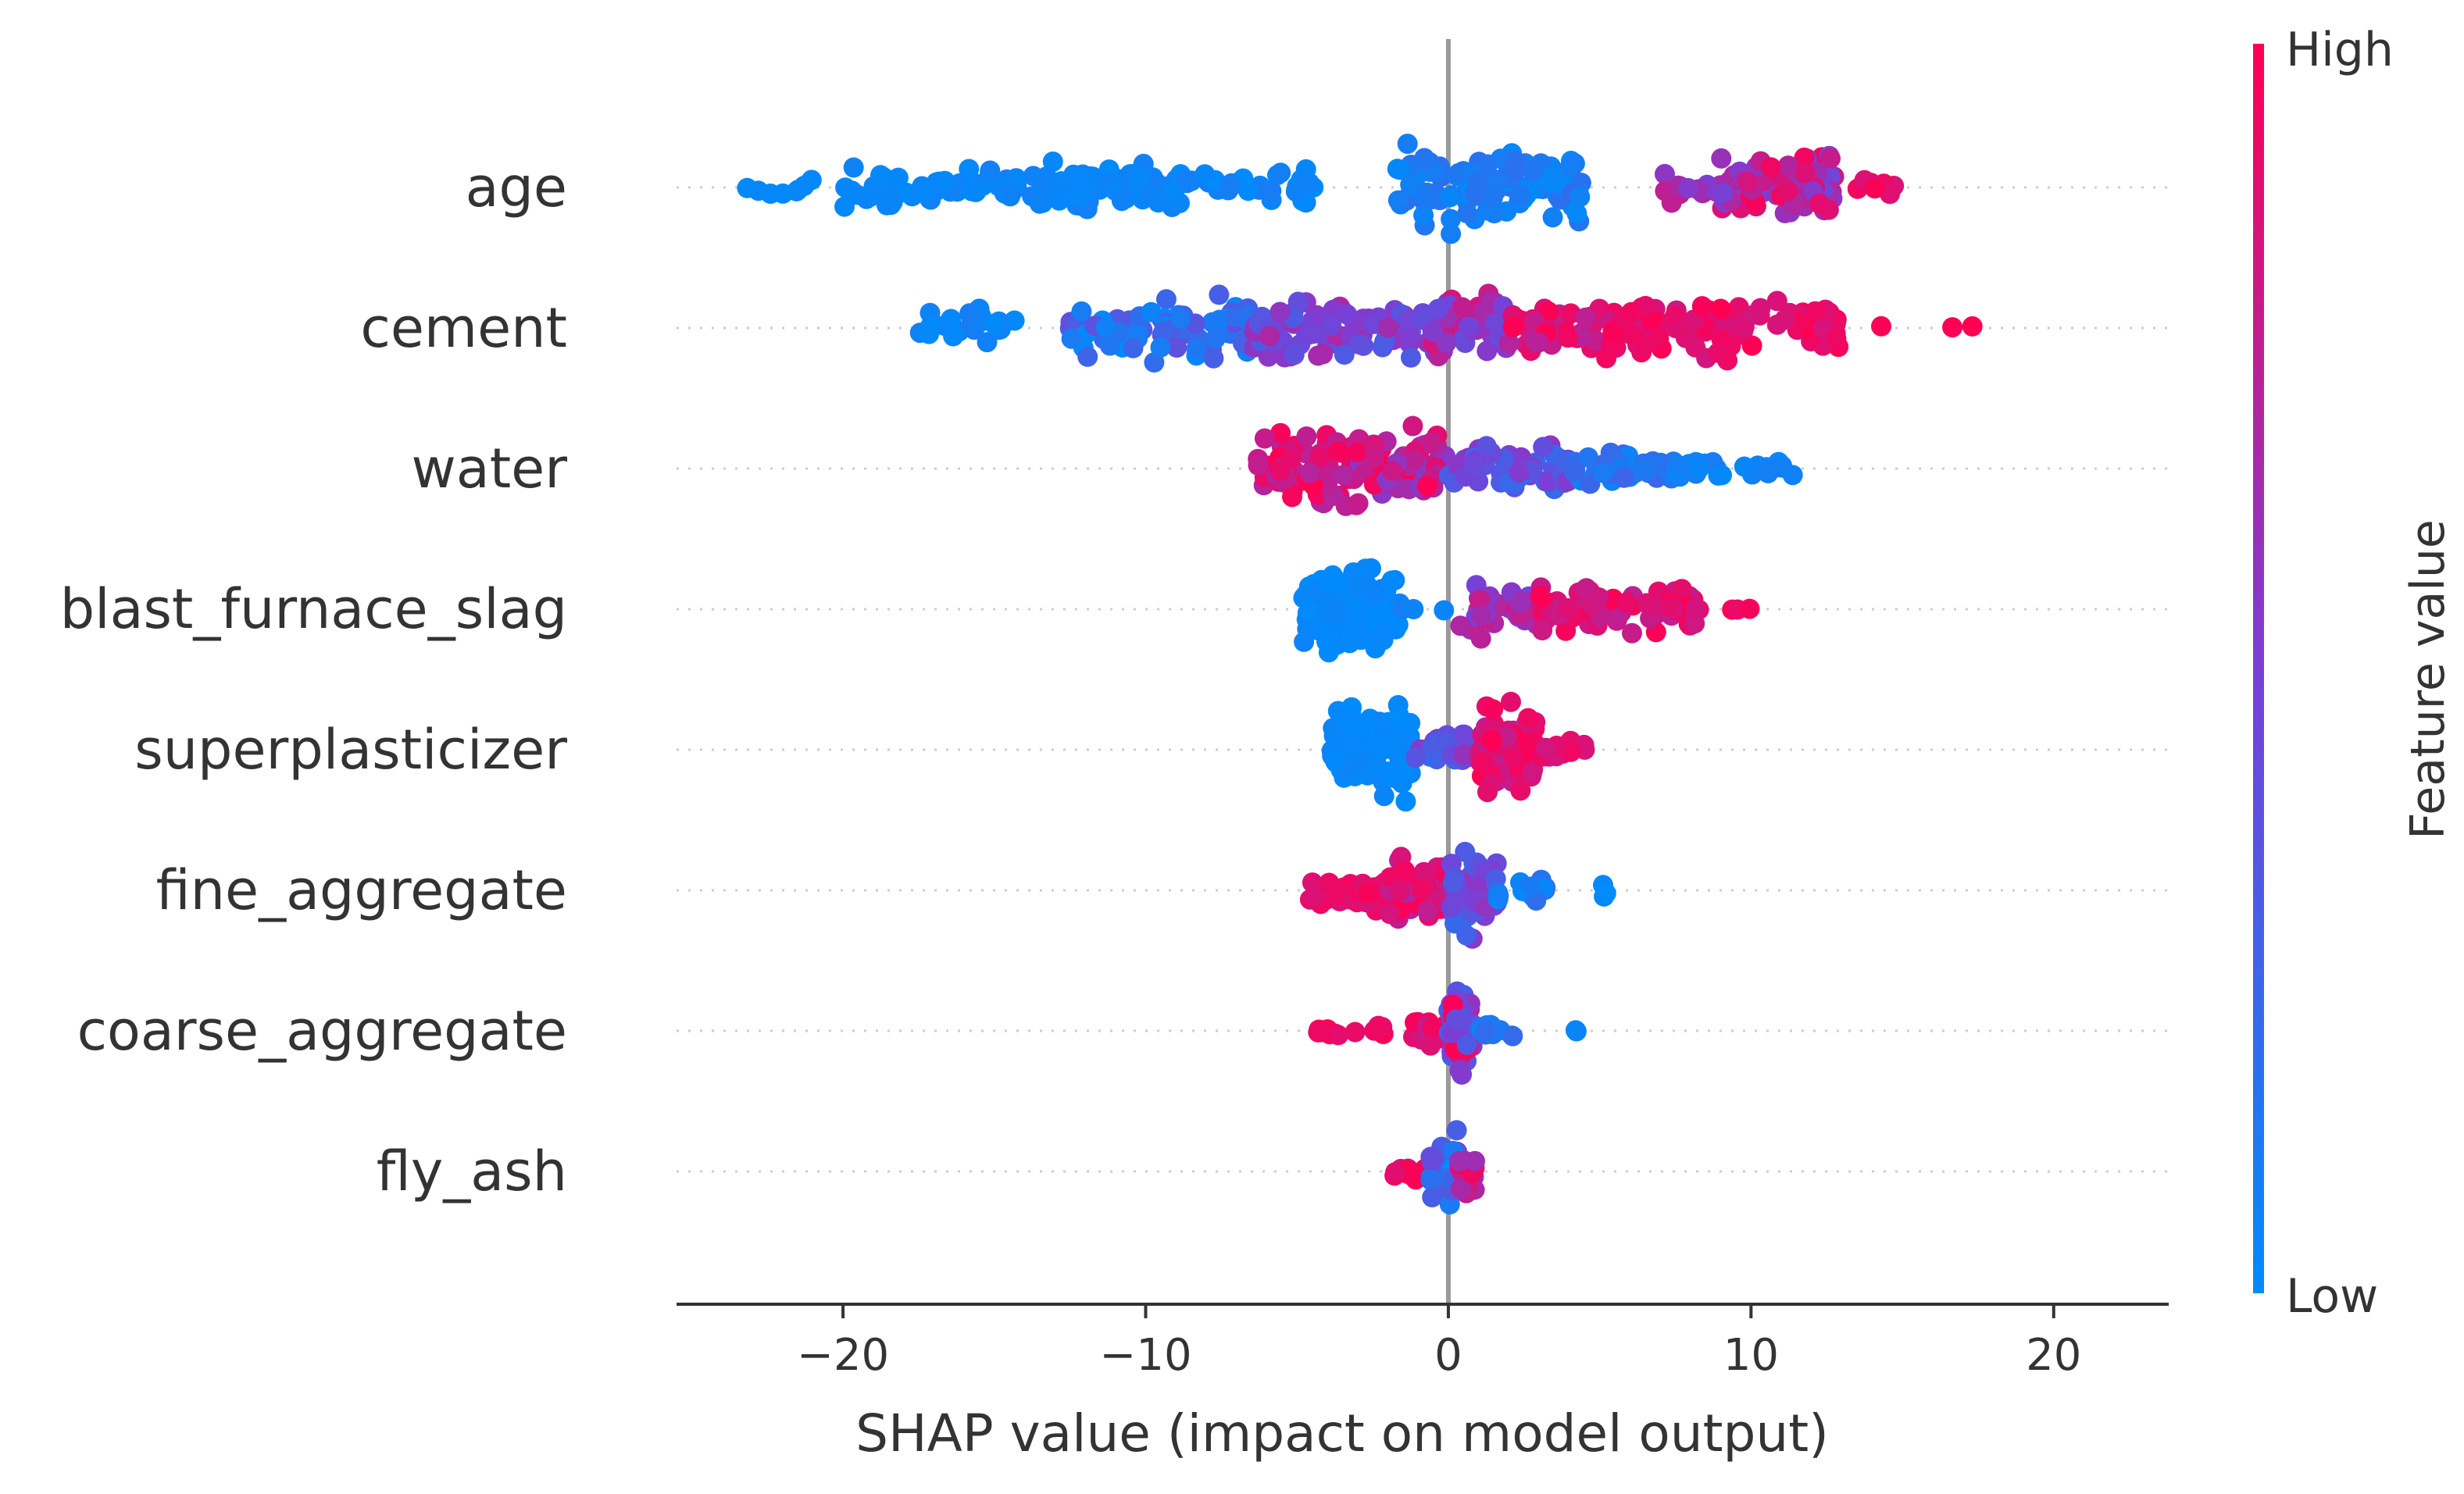 The image size is (2464, 1494). What do you see at coordinates (1145, 1355) in the screenshot?
I see `x-tick-label: −10` at bounding box center [1145, 1355].